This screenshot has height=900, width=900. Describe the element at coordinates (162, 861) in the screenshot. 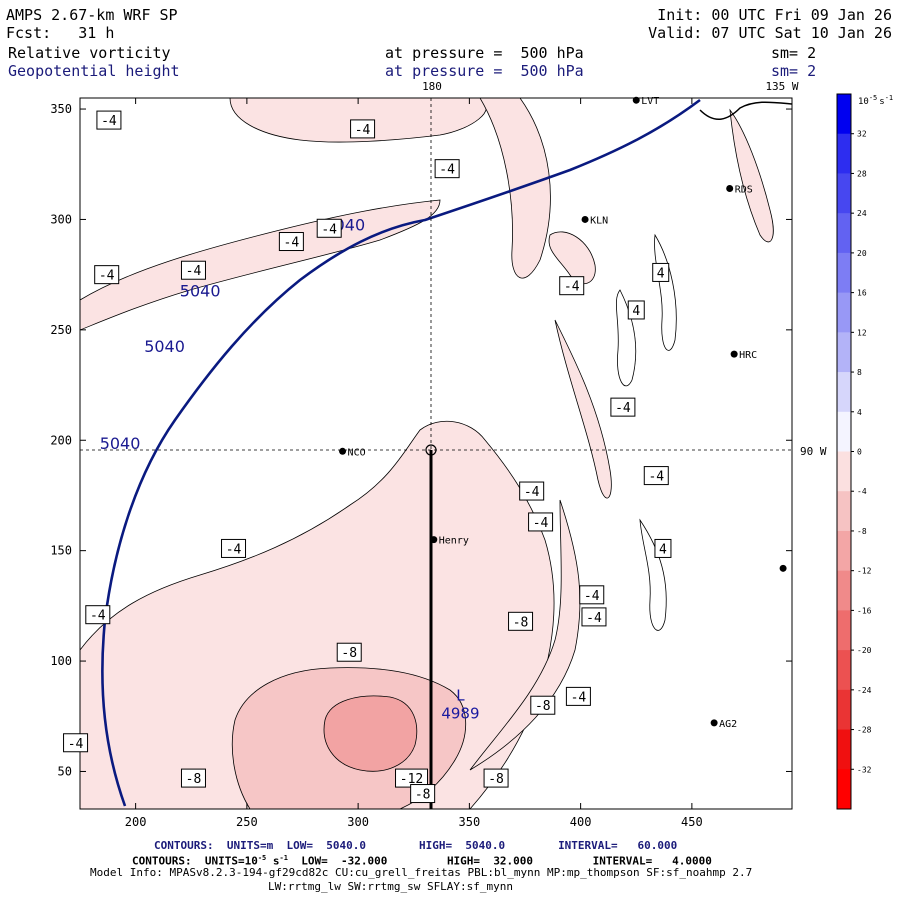

I see `footer-line2-contours: CONTOURS:` at that location.